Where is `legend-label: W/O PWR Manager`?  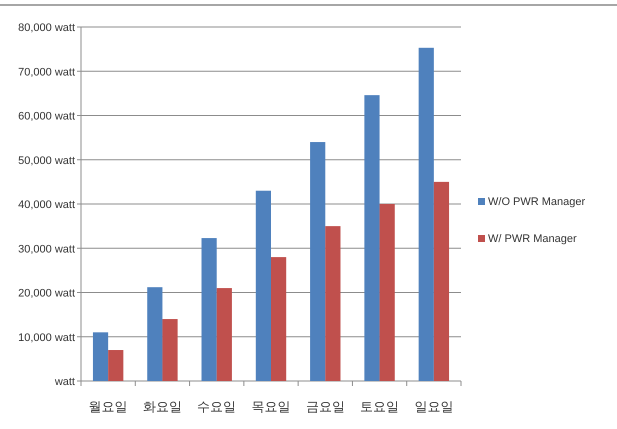
legend-label: W/O PWR Manager is located at coordinates (537, 202).